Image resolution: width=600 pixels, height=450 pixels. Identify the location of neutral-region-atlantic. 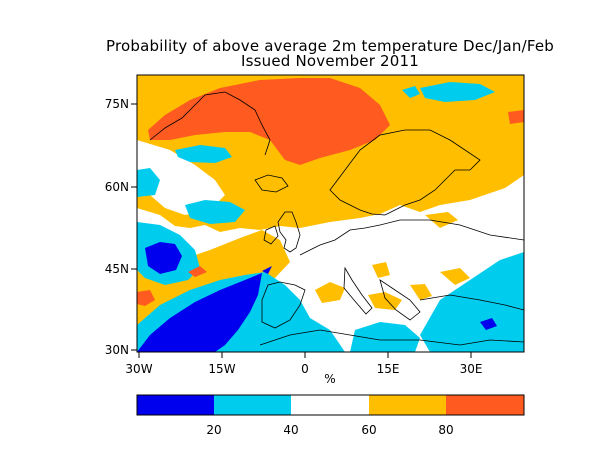
(181, 177).